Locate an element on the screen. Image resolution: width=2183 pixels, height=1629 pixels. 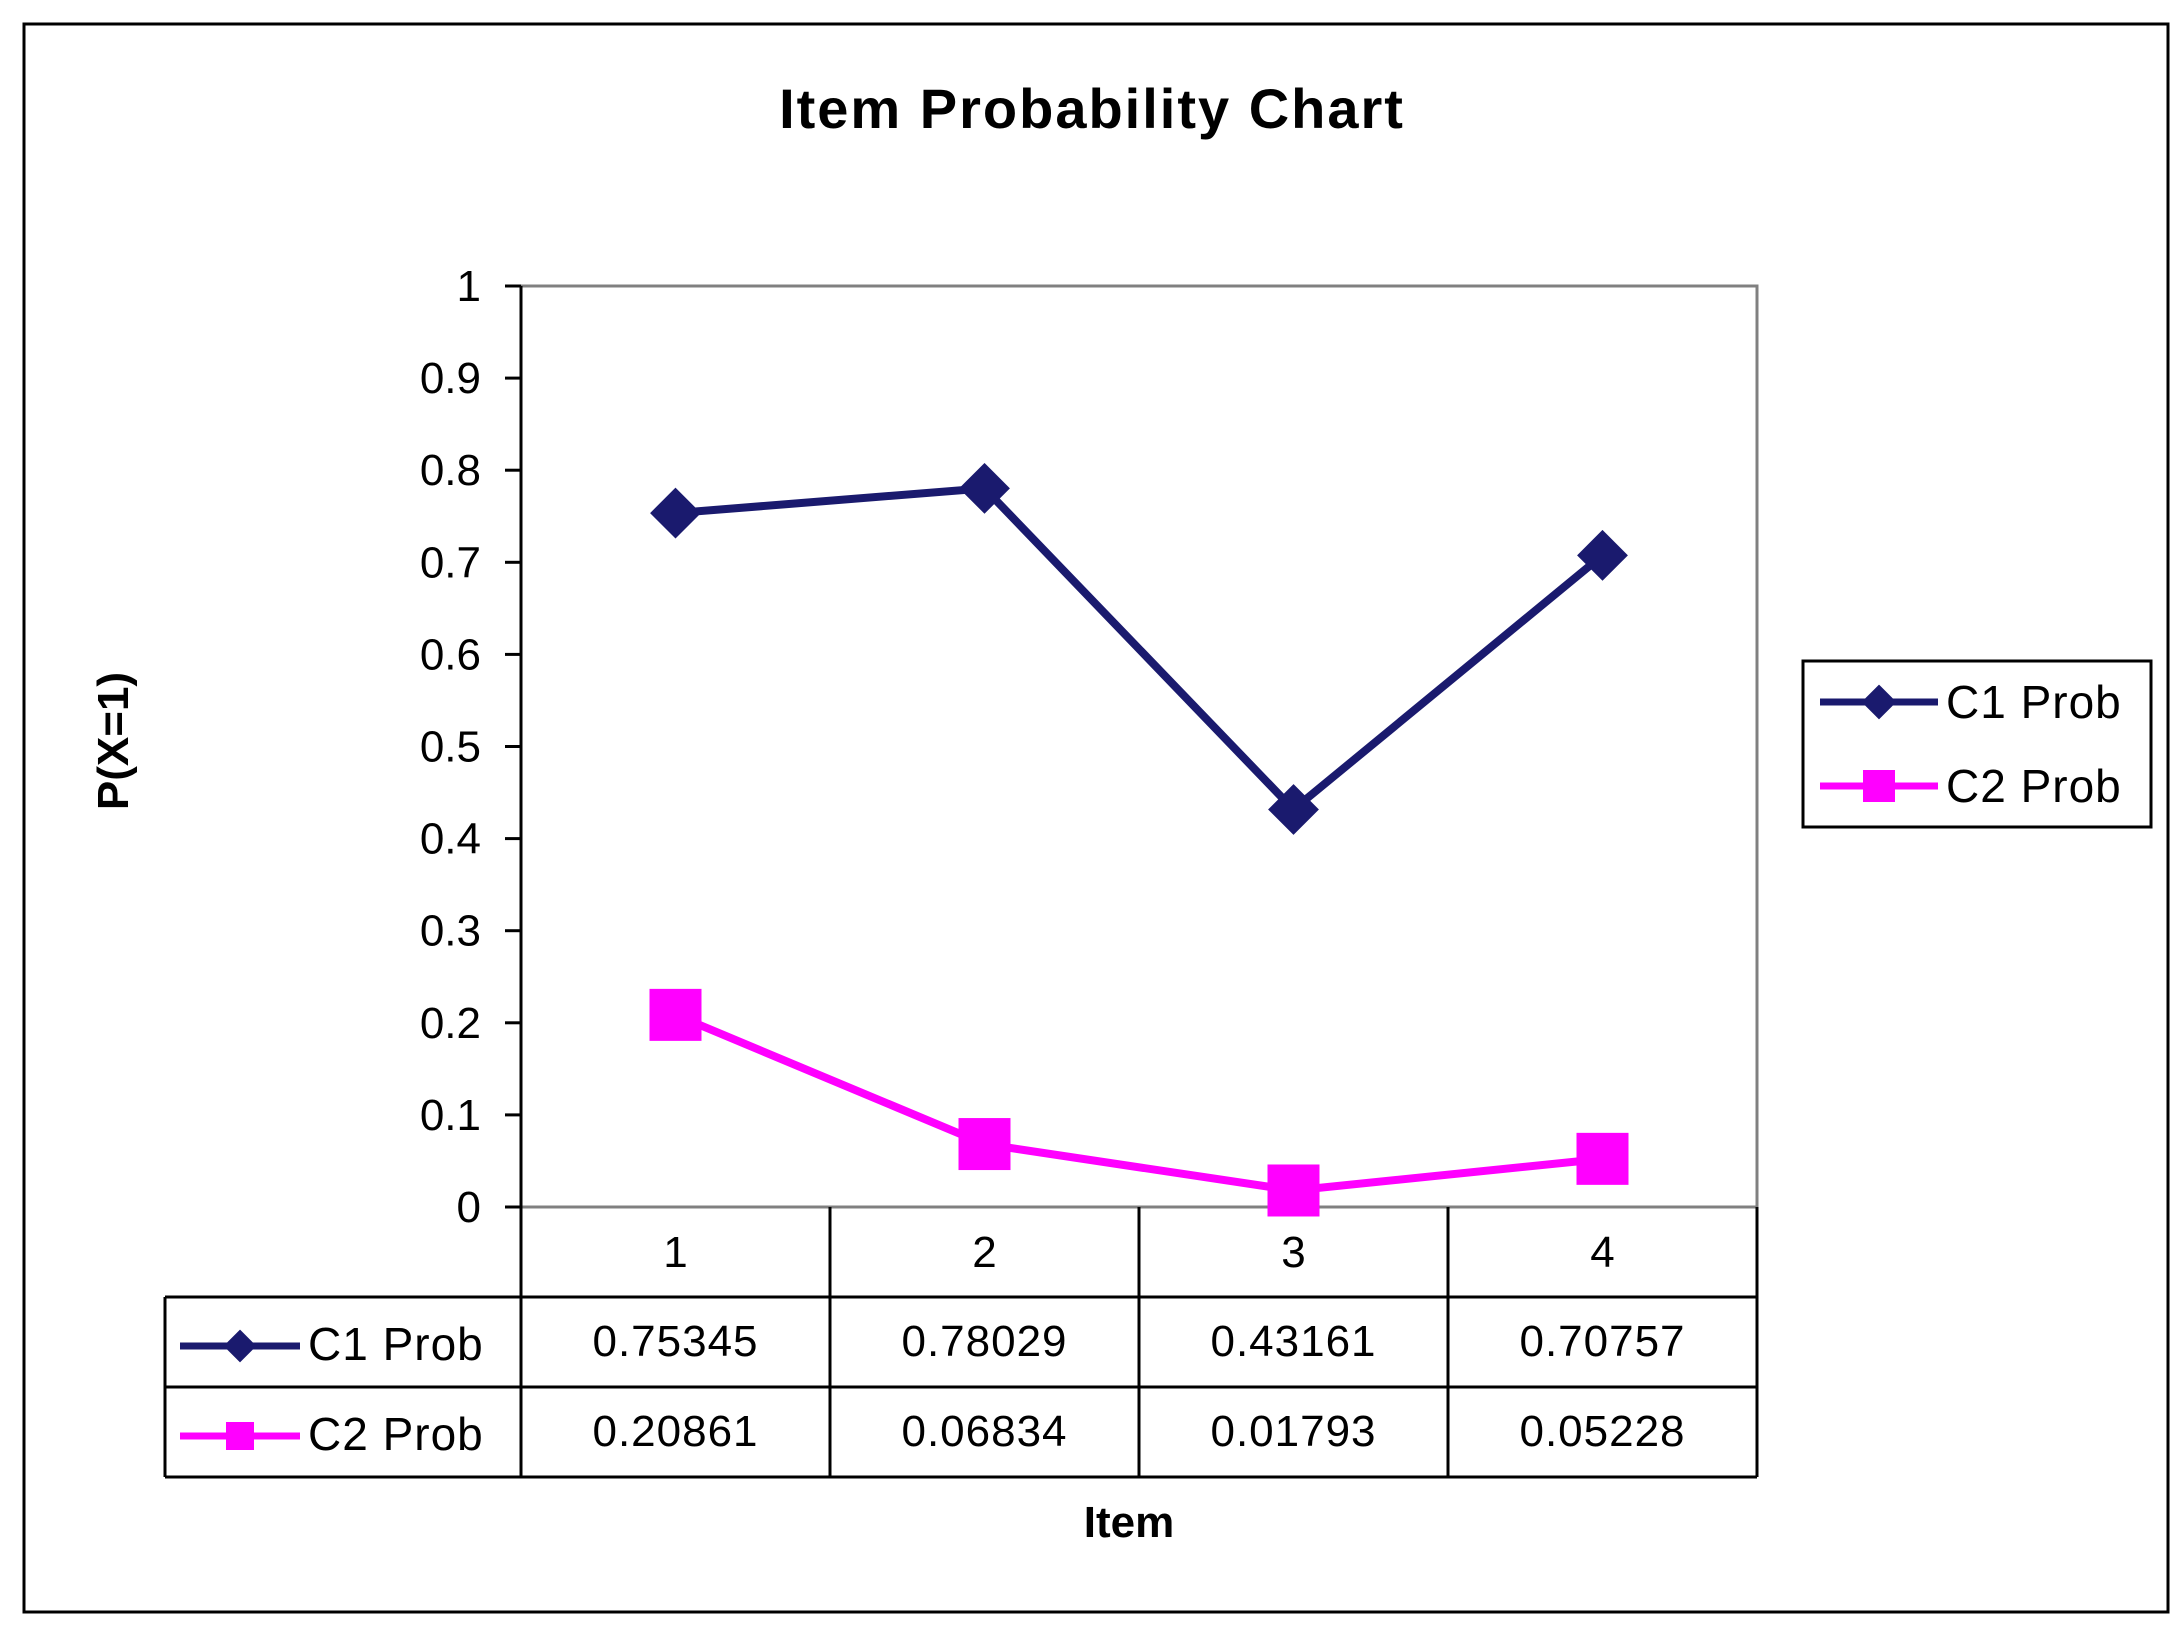
table-cell: 0.70757 is located at coordinates (1602, 1341).